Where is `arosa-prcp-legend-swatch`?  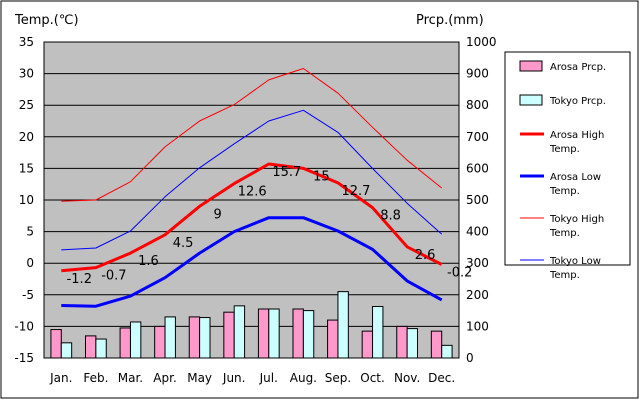 arosa-prcp-legend-swatch is located at coordinates (531, 66).